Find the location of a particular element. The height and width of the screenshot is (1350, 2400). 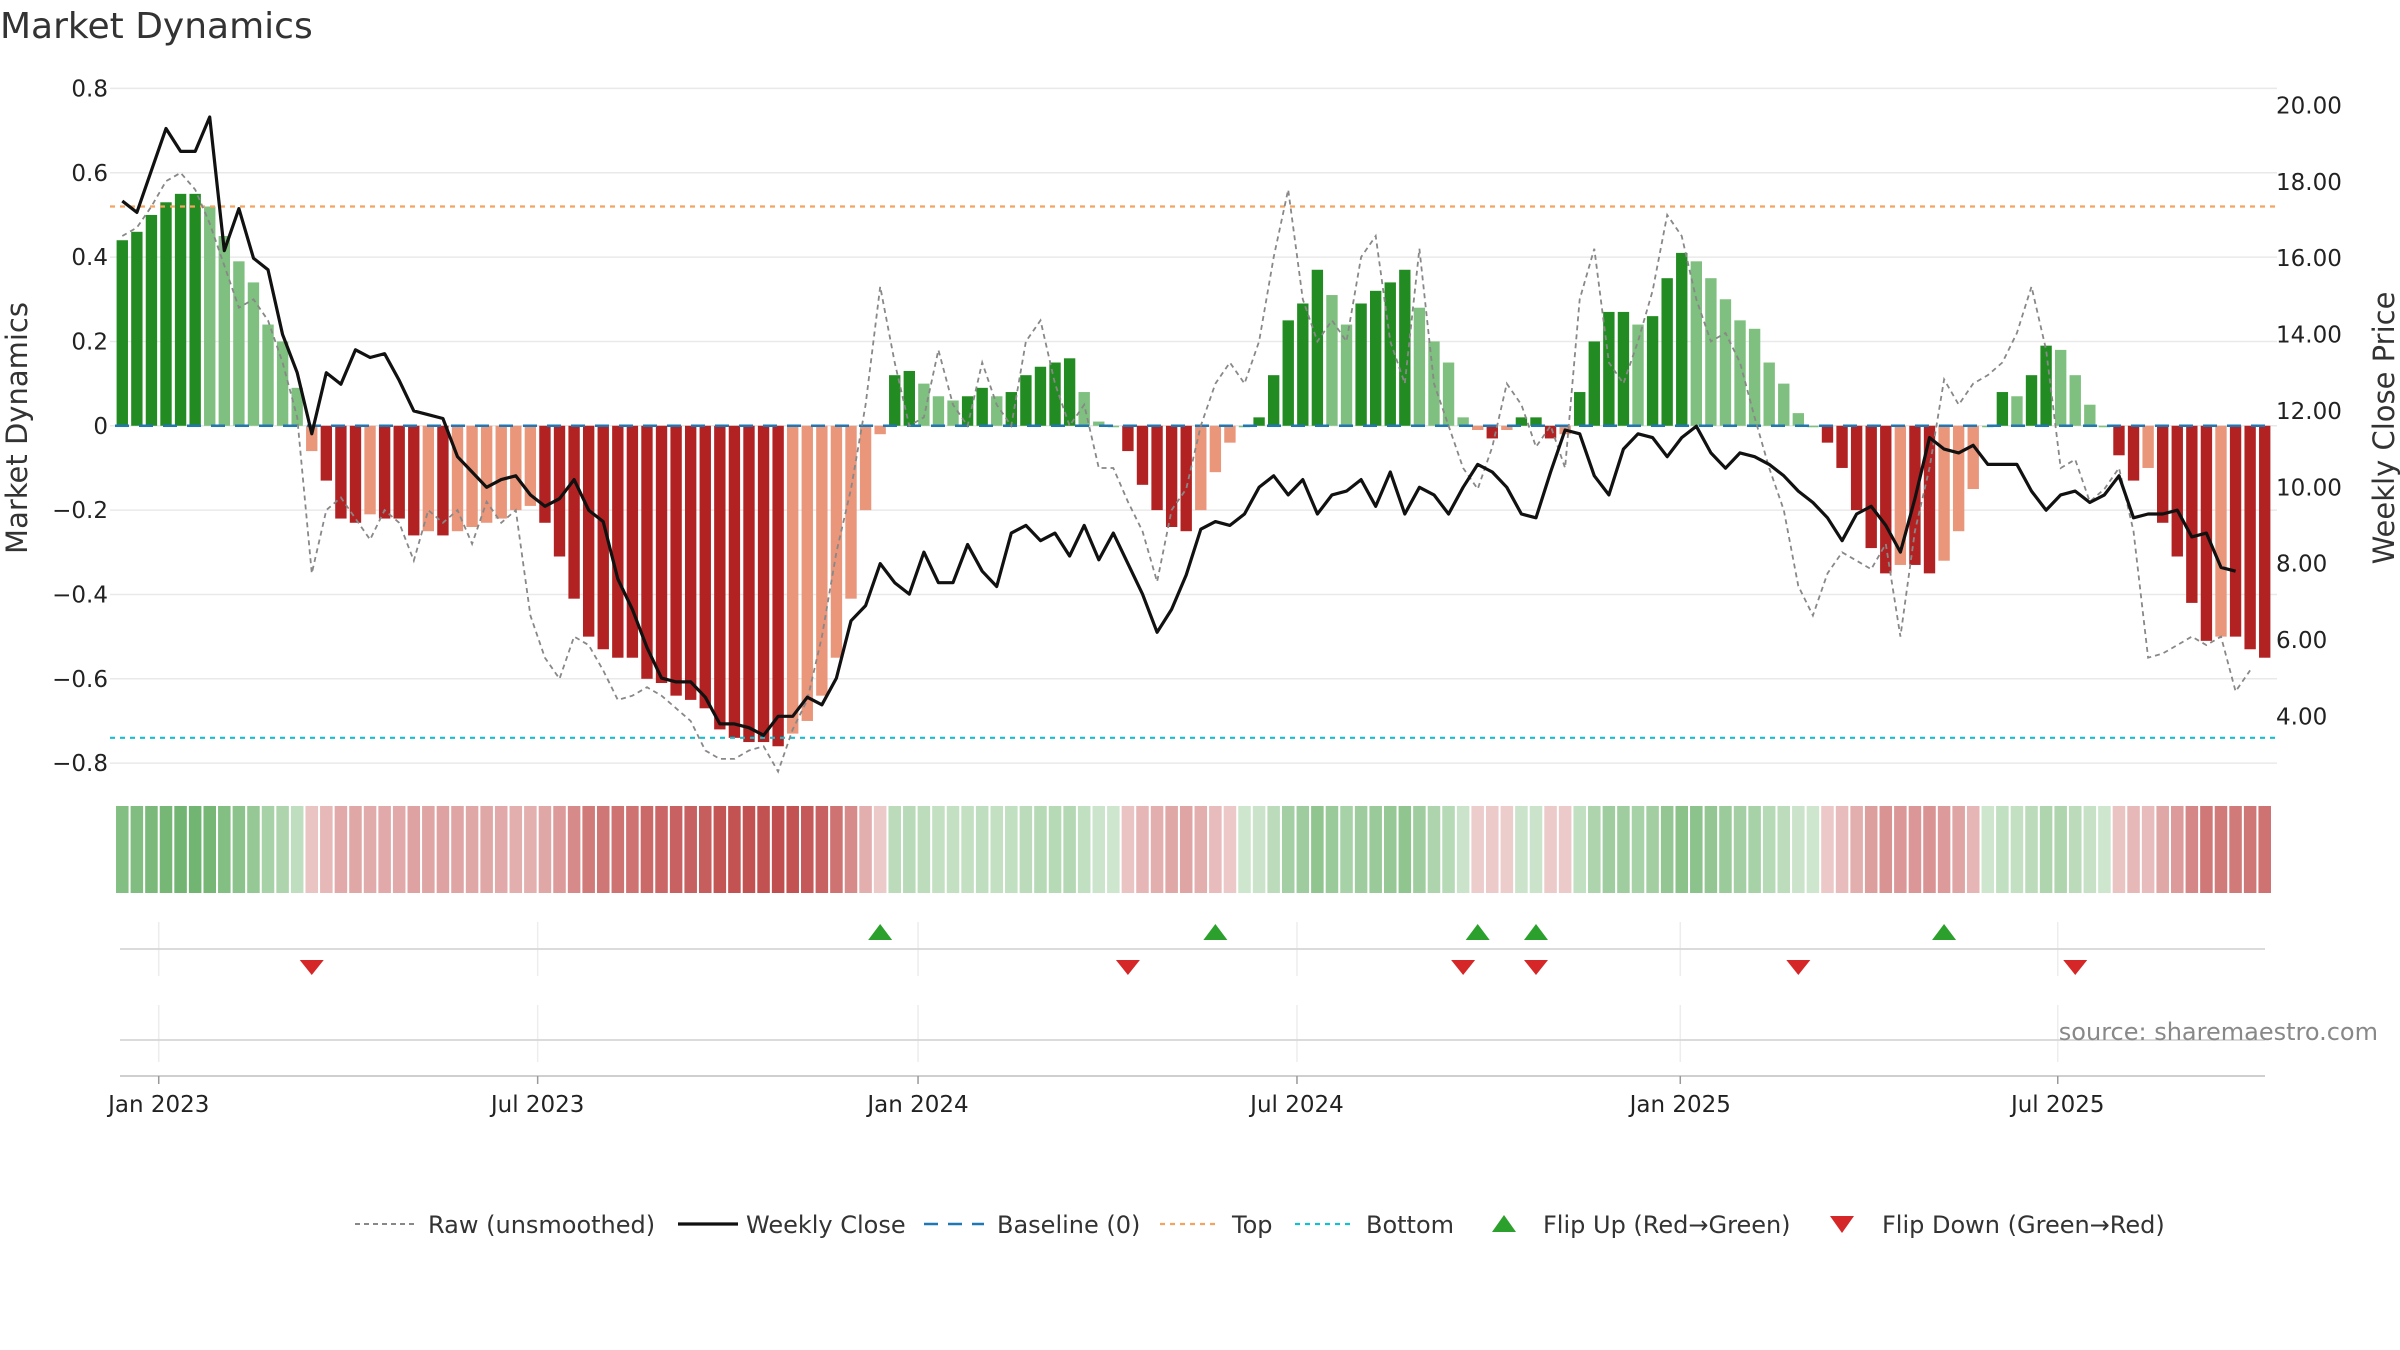

legend-item-top: Top is located at coordinates (1216, 1225).